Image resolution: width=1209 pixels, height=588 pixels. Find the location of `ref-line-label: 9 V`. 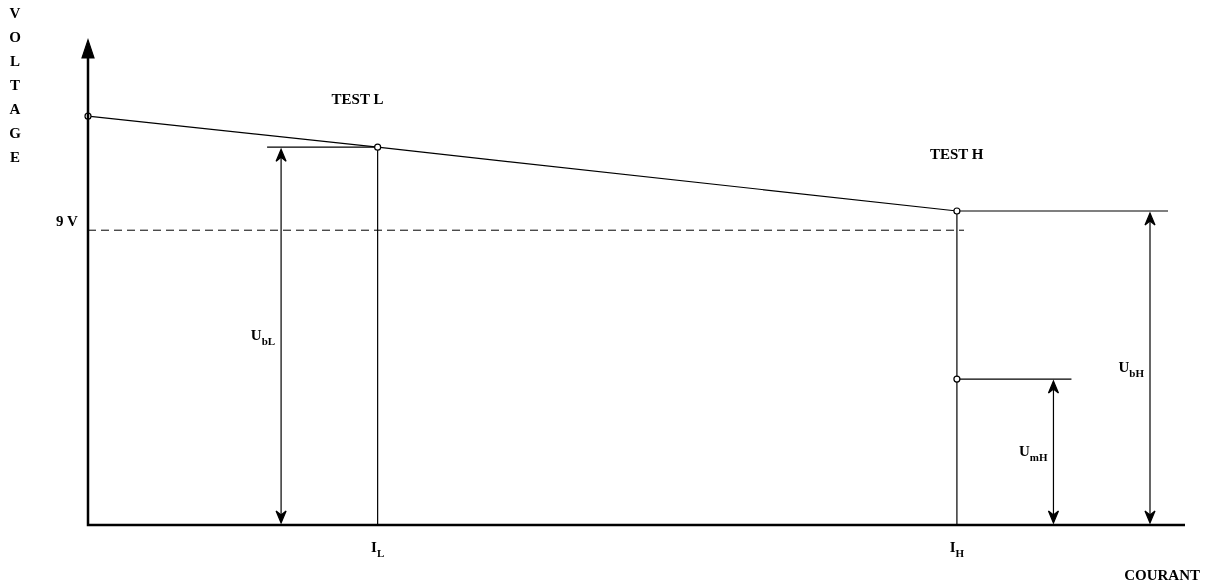

ref-line-label: 9 V is located at coordinates (66, 221).